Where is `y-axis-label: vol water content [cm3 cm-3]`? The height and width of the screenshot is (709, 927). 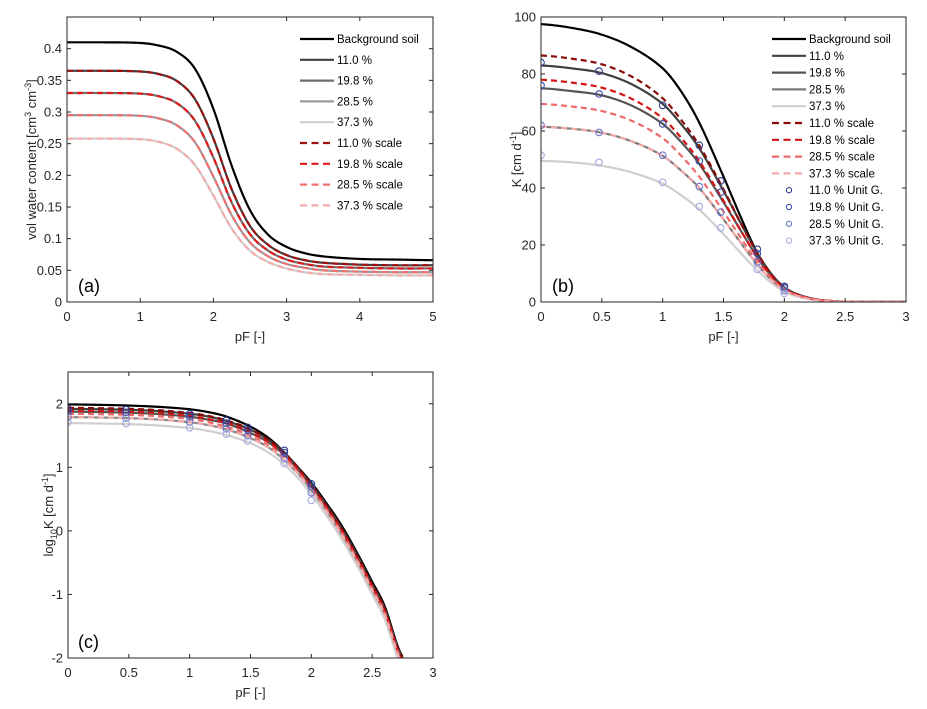
y-axis-label: vol water content [cm3 cm-3] is located at coordinates (31, 159).